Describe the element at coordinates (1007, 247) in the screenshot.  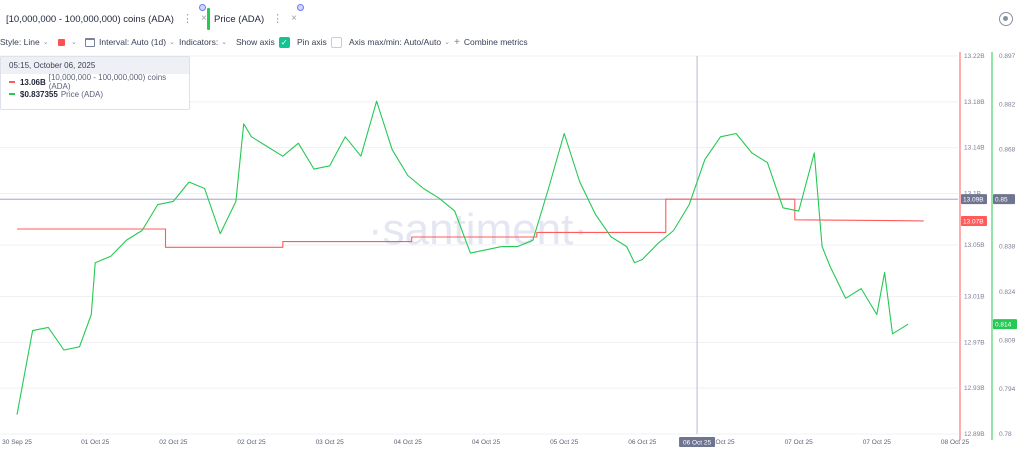
I see `right-axis-tick-label: 0.838` at that location.